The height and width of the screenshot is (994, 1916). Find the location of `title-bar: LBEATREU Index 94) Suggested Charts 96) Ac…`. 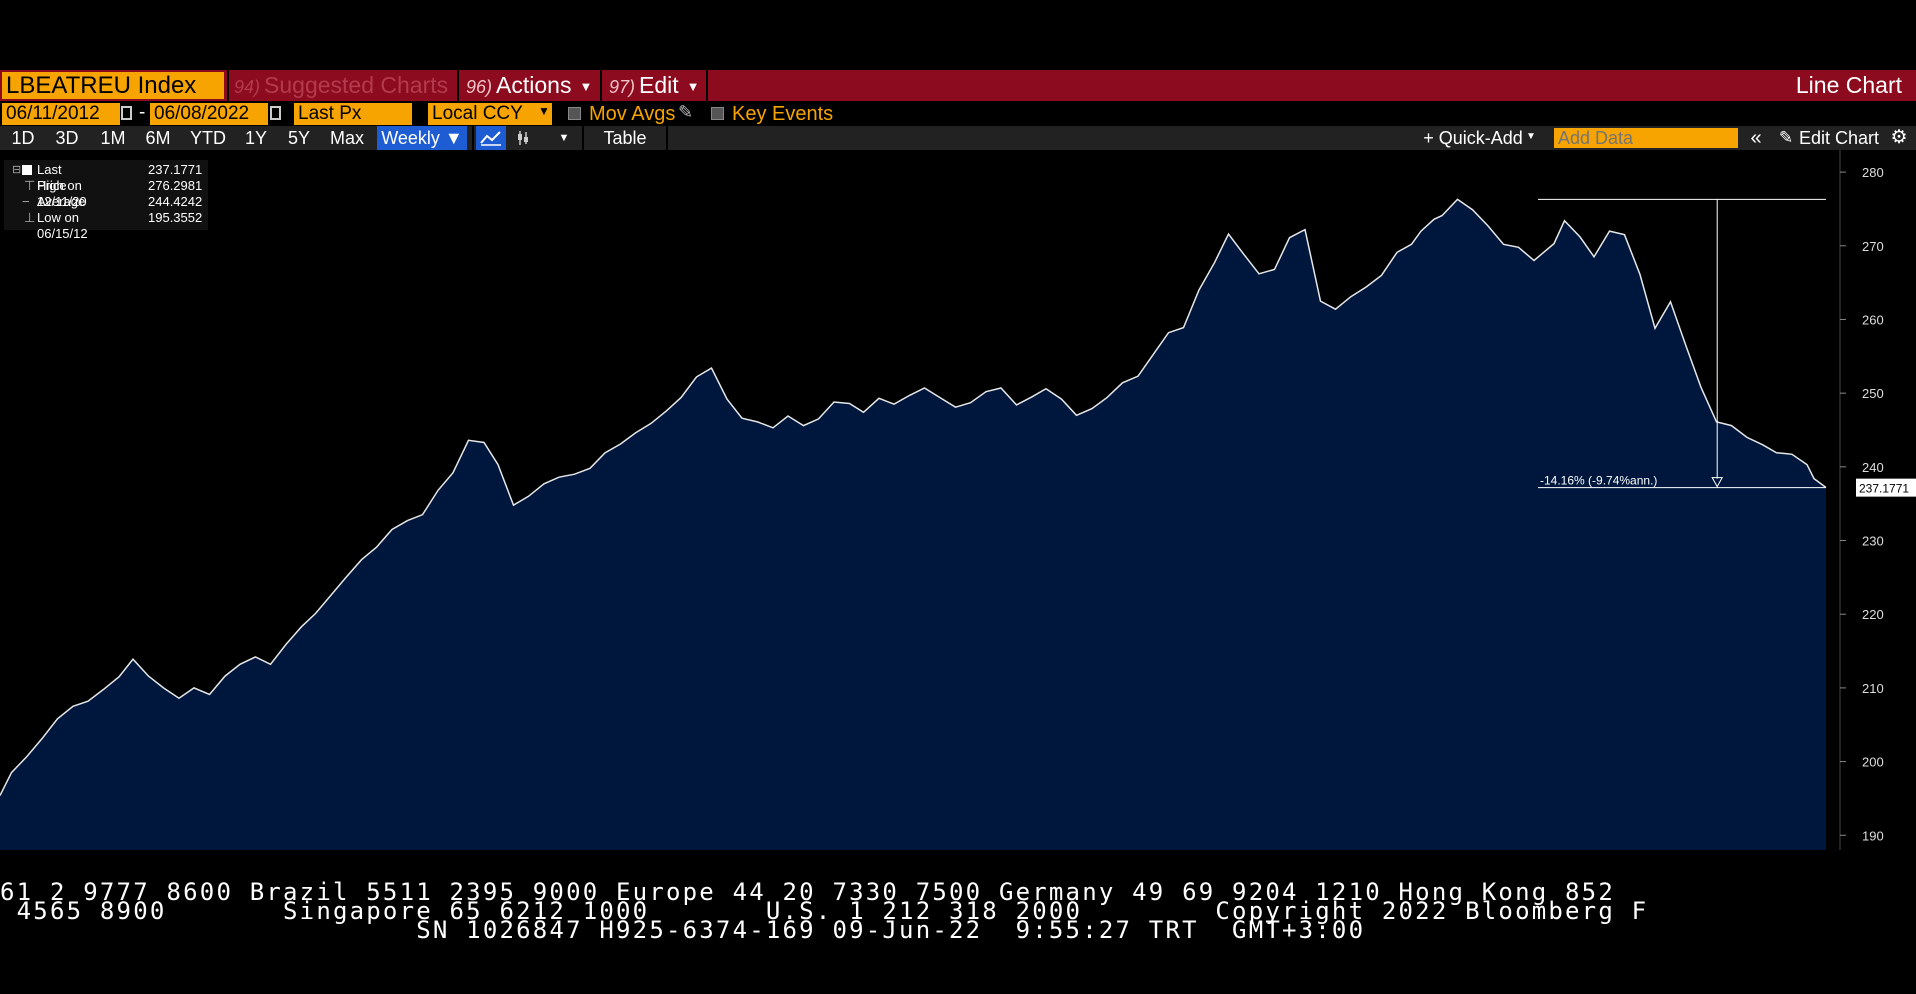

title-bar: LBEATREU Index 94) Suggested Charts 96) Ac… is located at coordinates (958, 85).